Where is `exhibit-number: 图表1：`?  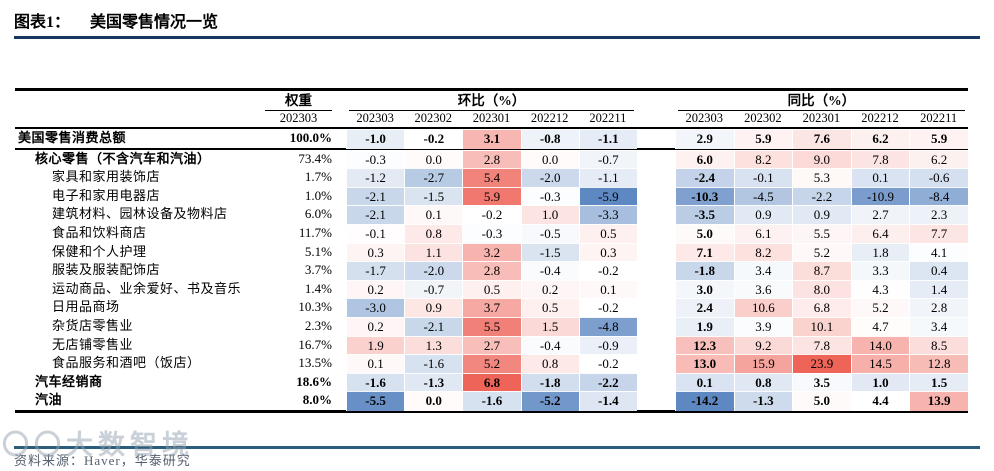
exhibit-number: 图表1： is located at coordinates (42, 22).